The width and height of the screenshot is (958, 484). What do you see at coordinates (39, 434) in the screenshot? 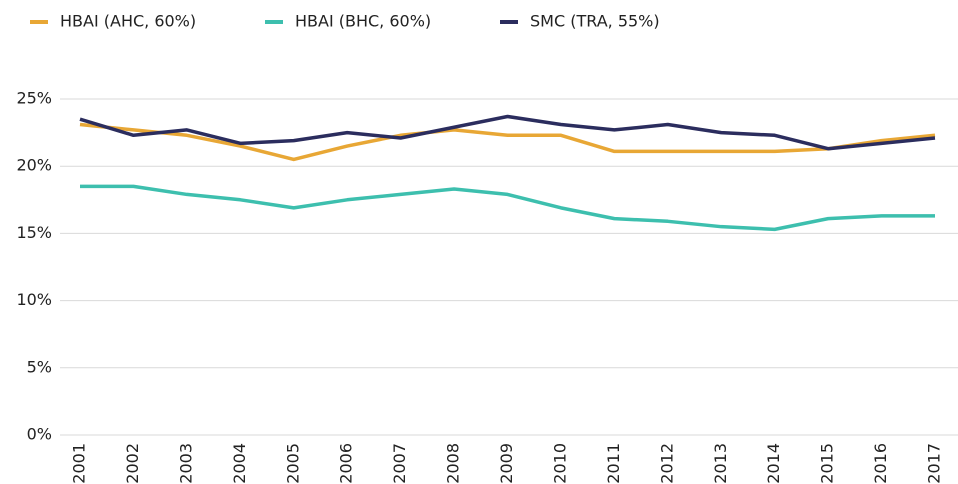
I see `y-tick-label: 0%` at bounding box center [39, 434].